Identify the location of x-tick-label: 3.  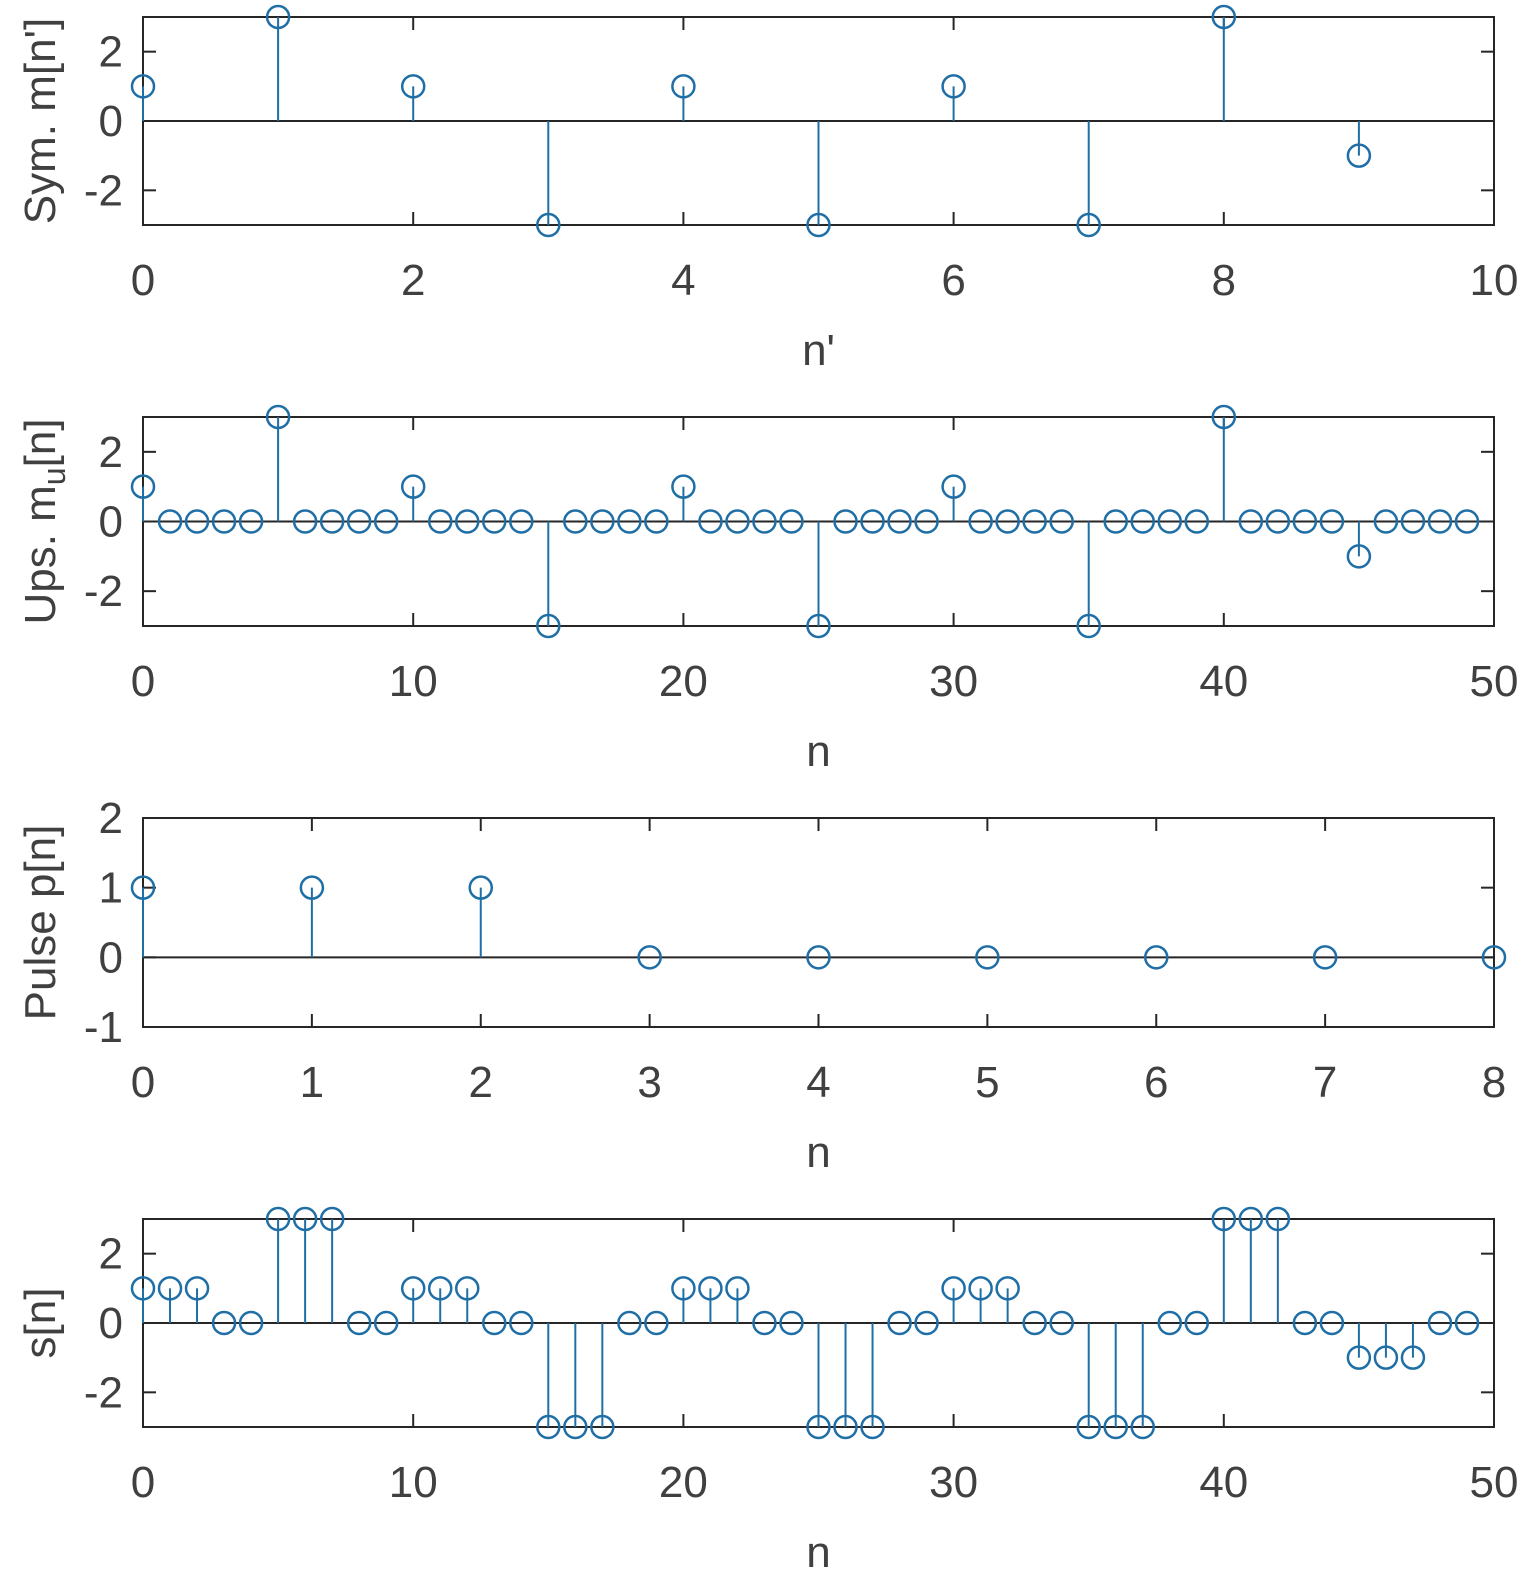
(649, 1082).